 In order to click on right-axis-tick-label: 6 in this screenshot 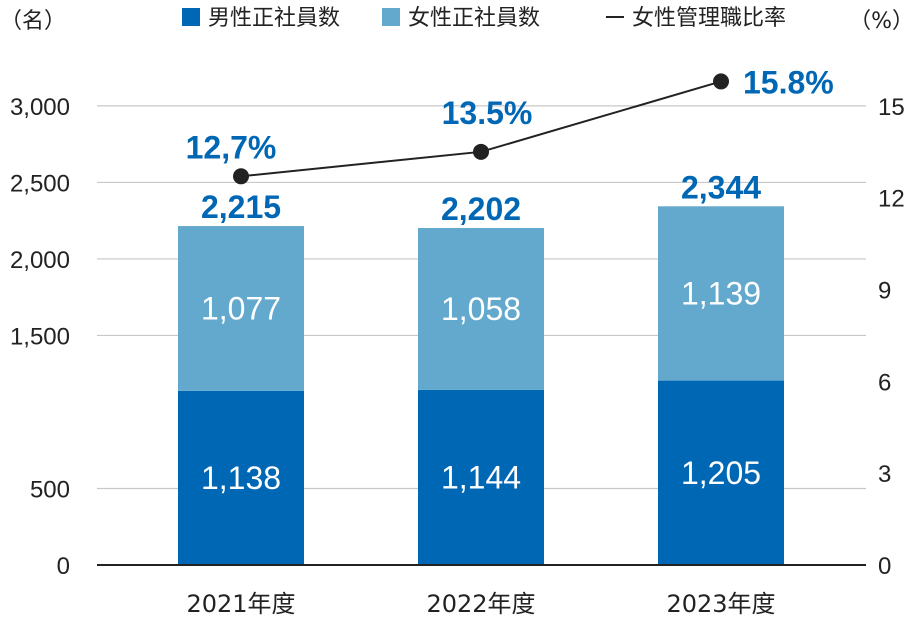, I will do `click(884, 382)`.